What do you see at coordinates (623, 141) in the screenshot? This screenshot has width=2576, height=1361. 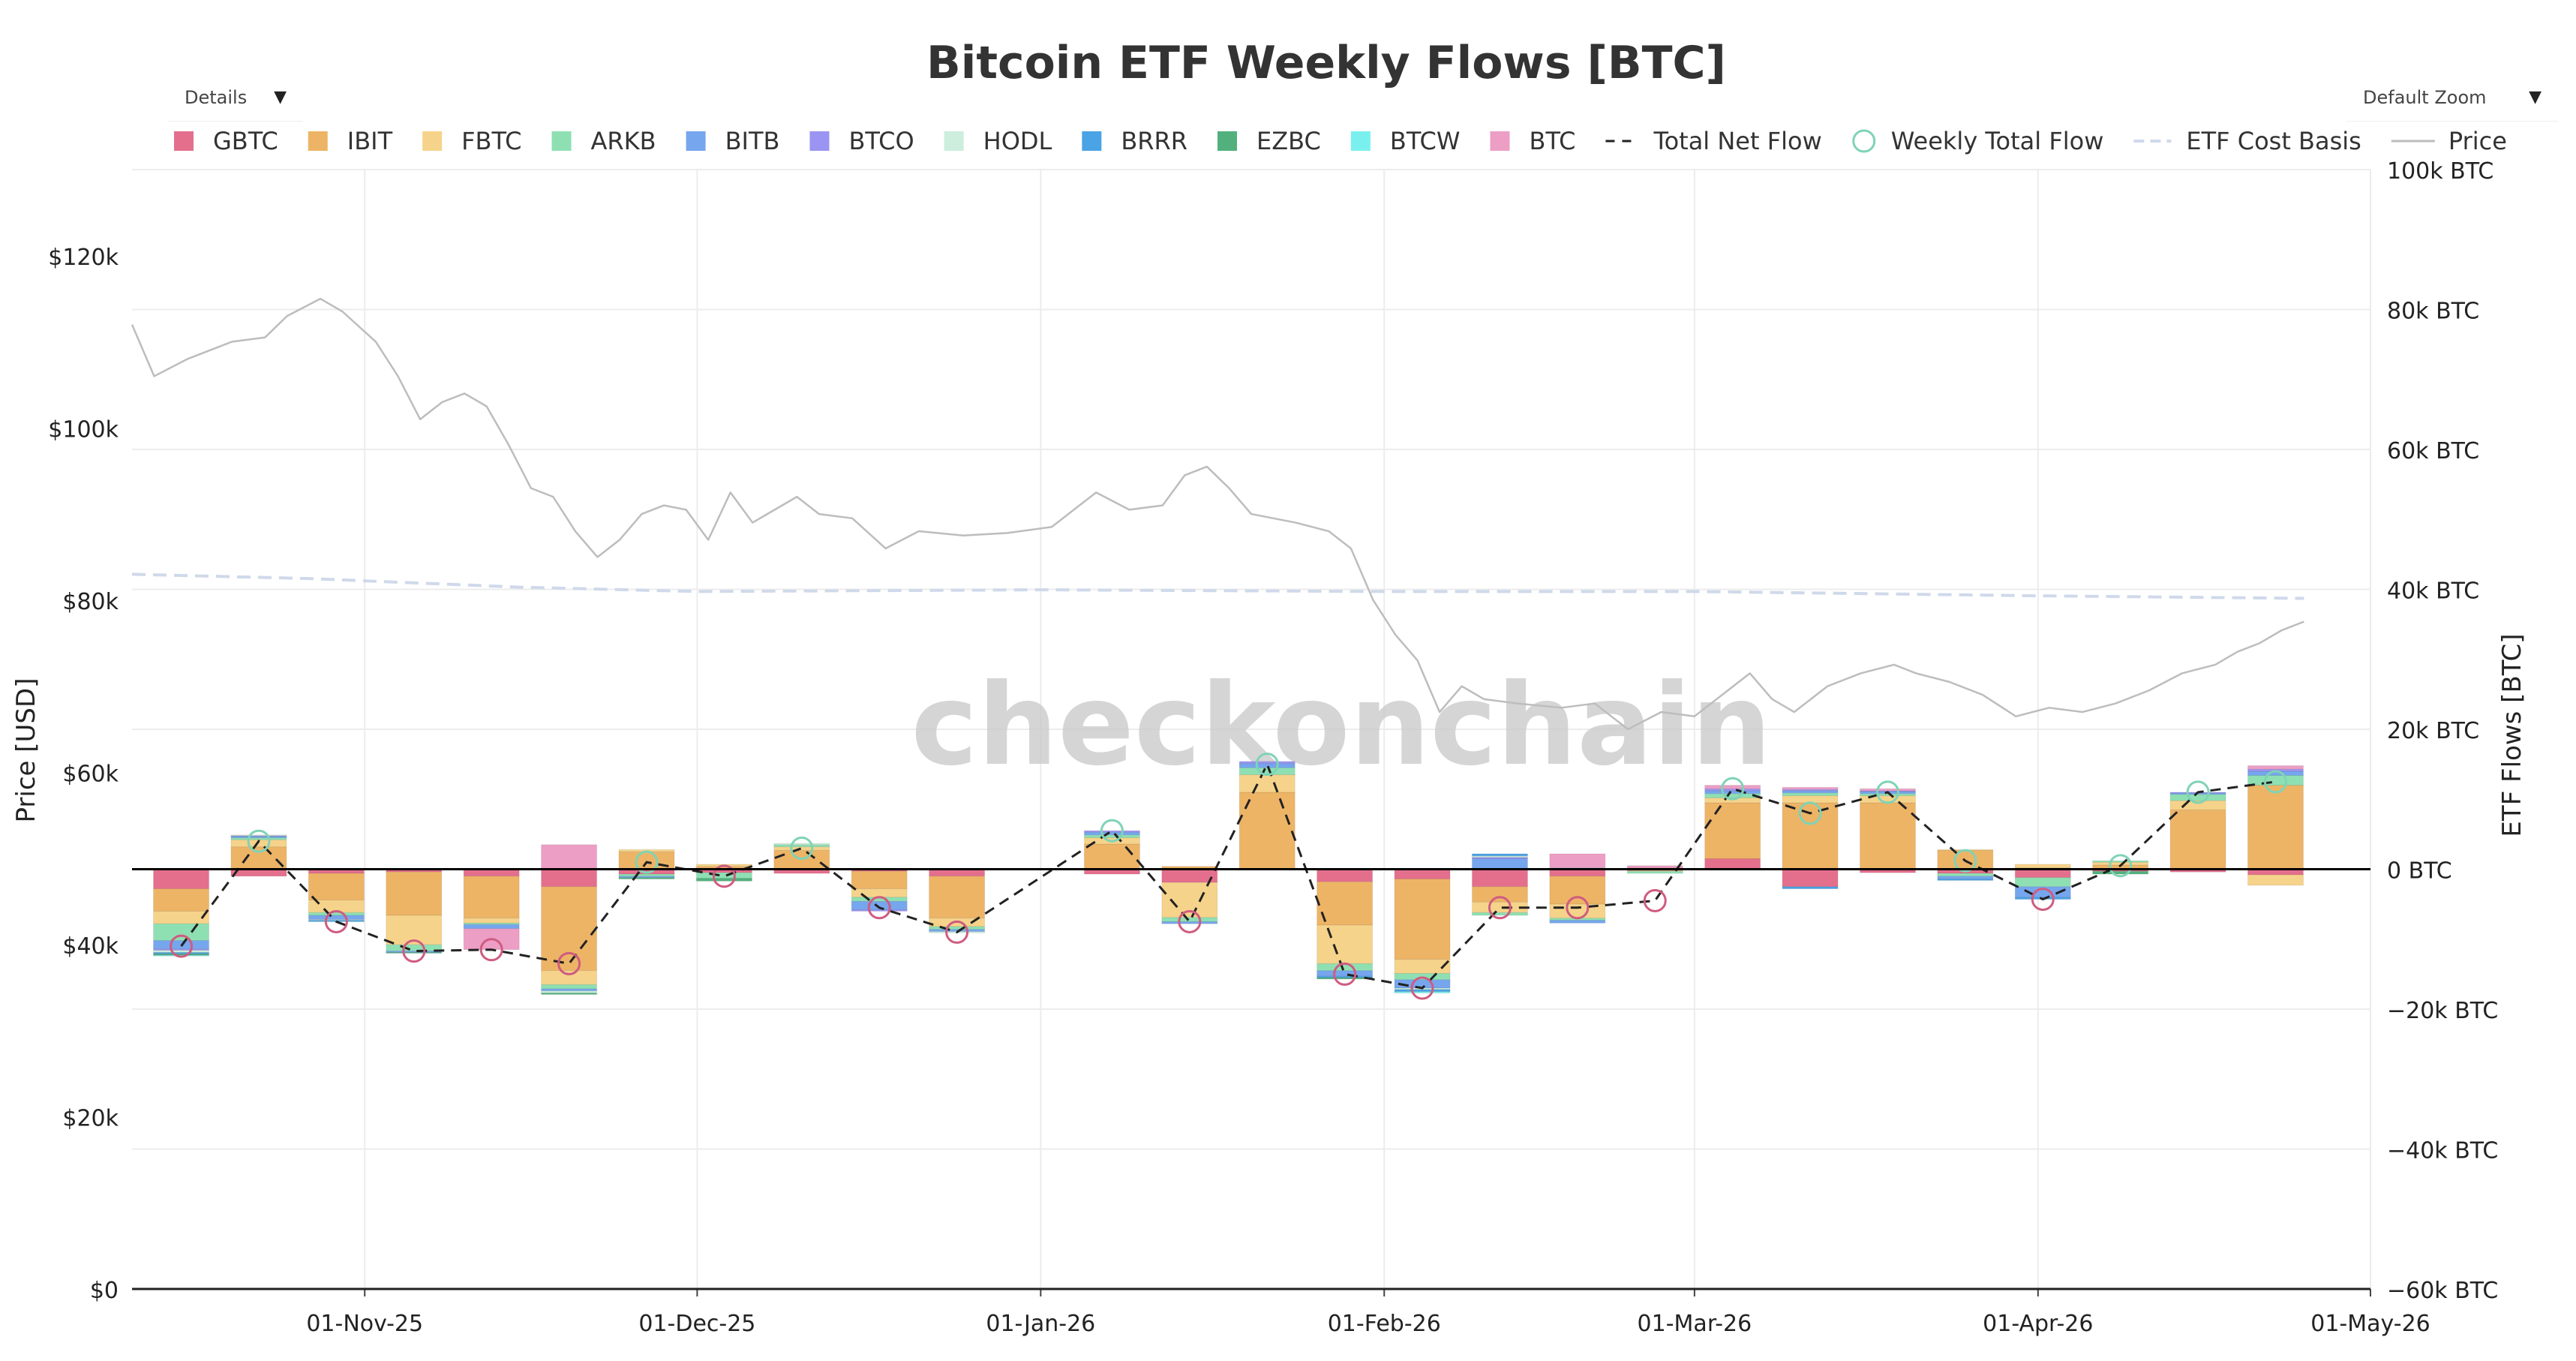 I see `legend-label: ARKB` at bounding box center [623, 141].